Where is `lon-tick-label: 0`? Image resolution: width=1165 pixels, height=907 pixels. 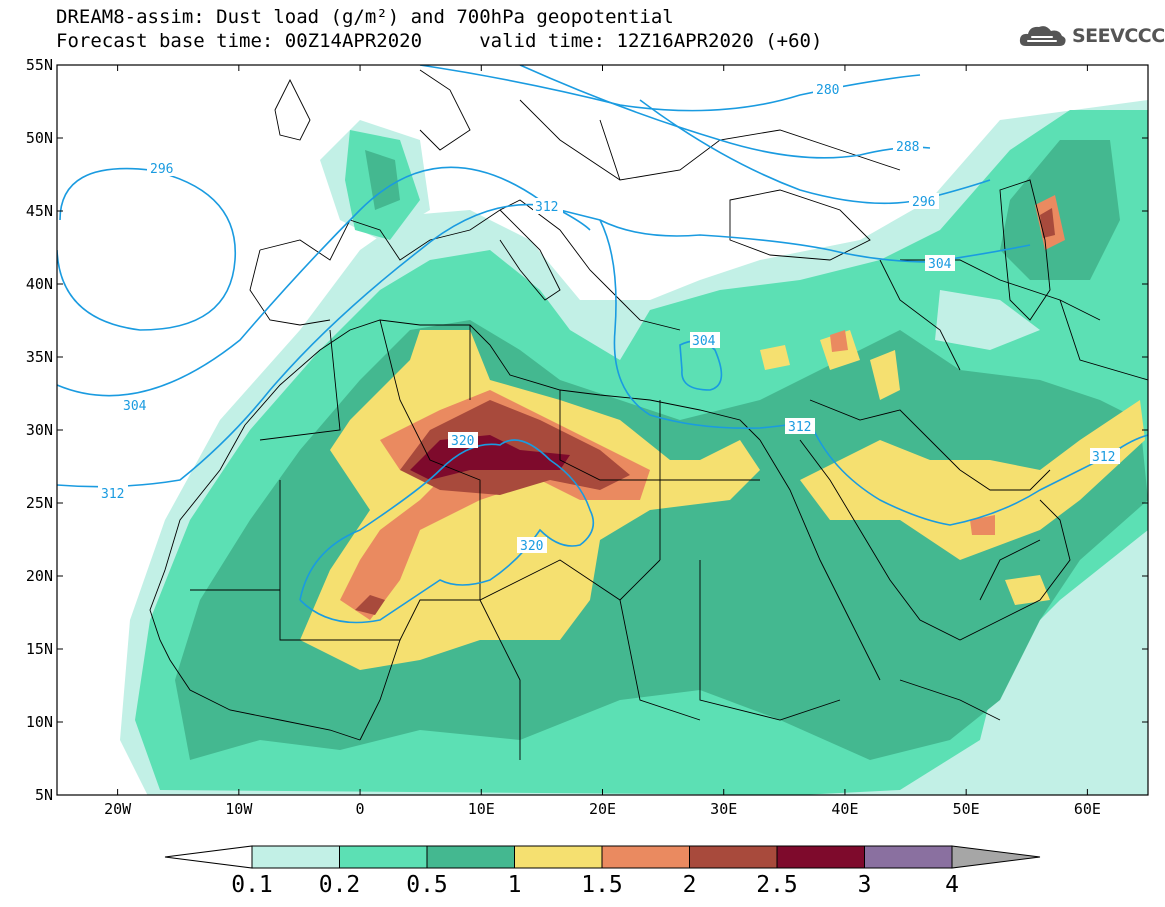
lon-tick-label: 0 is located at coordinates (360, 809).